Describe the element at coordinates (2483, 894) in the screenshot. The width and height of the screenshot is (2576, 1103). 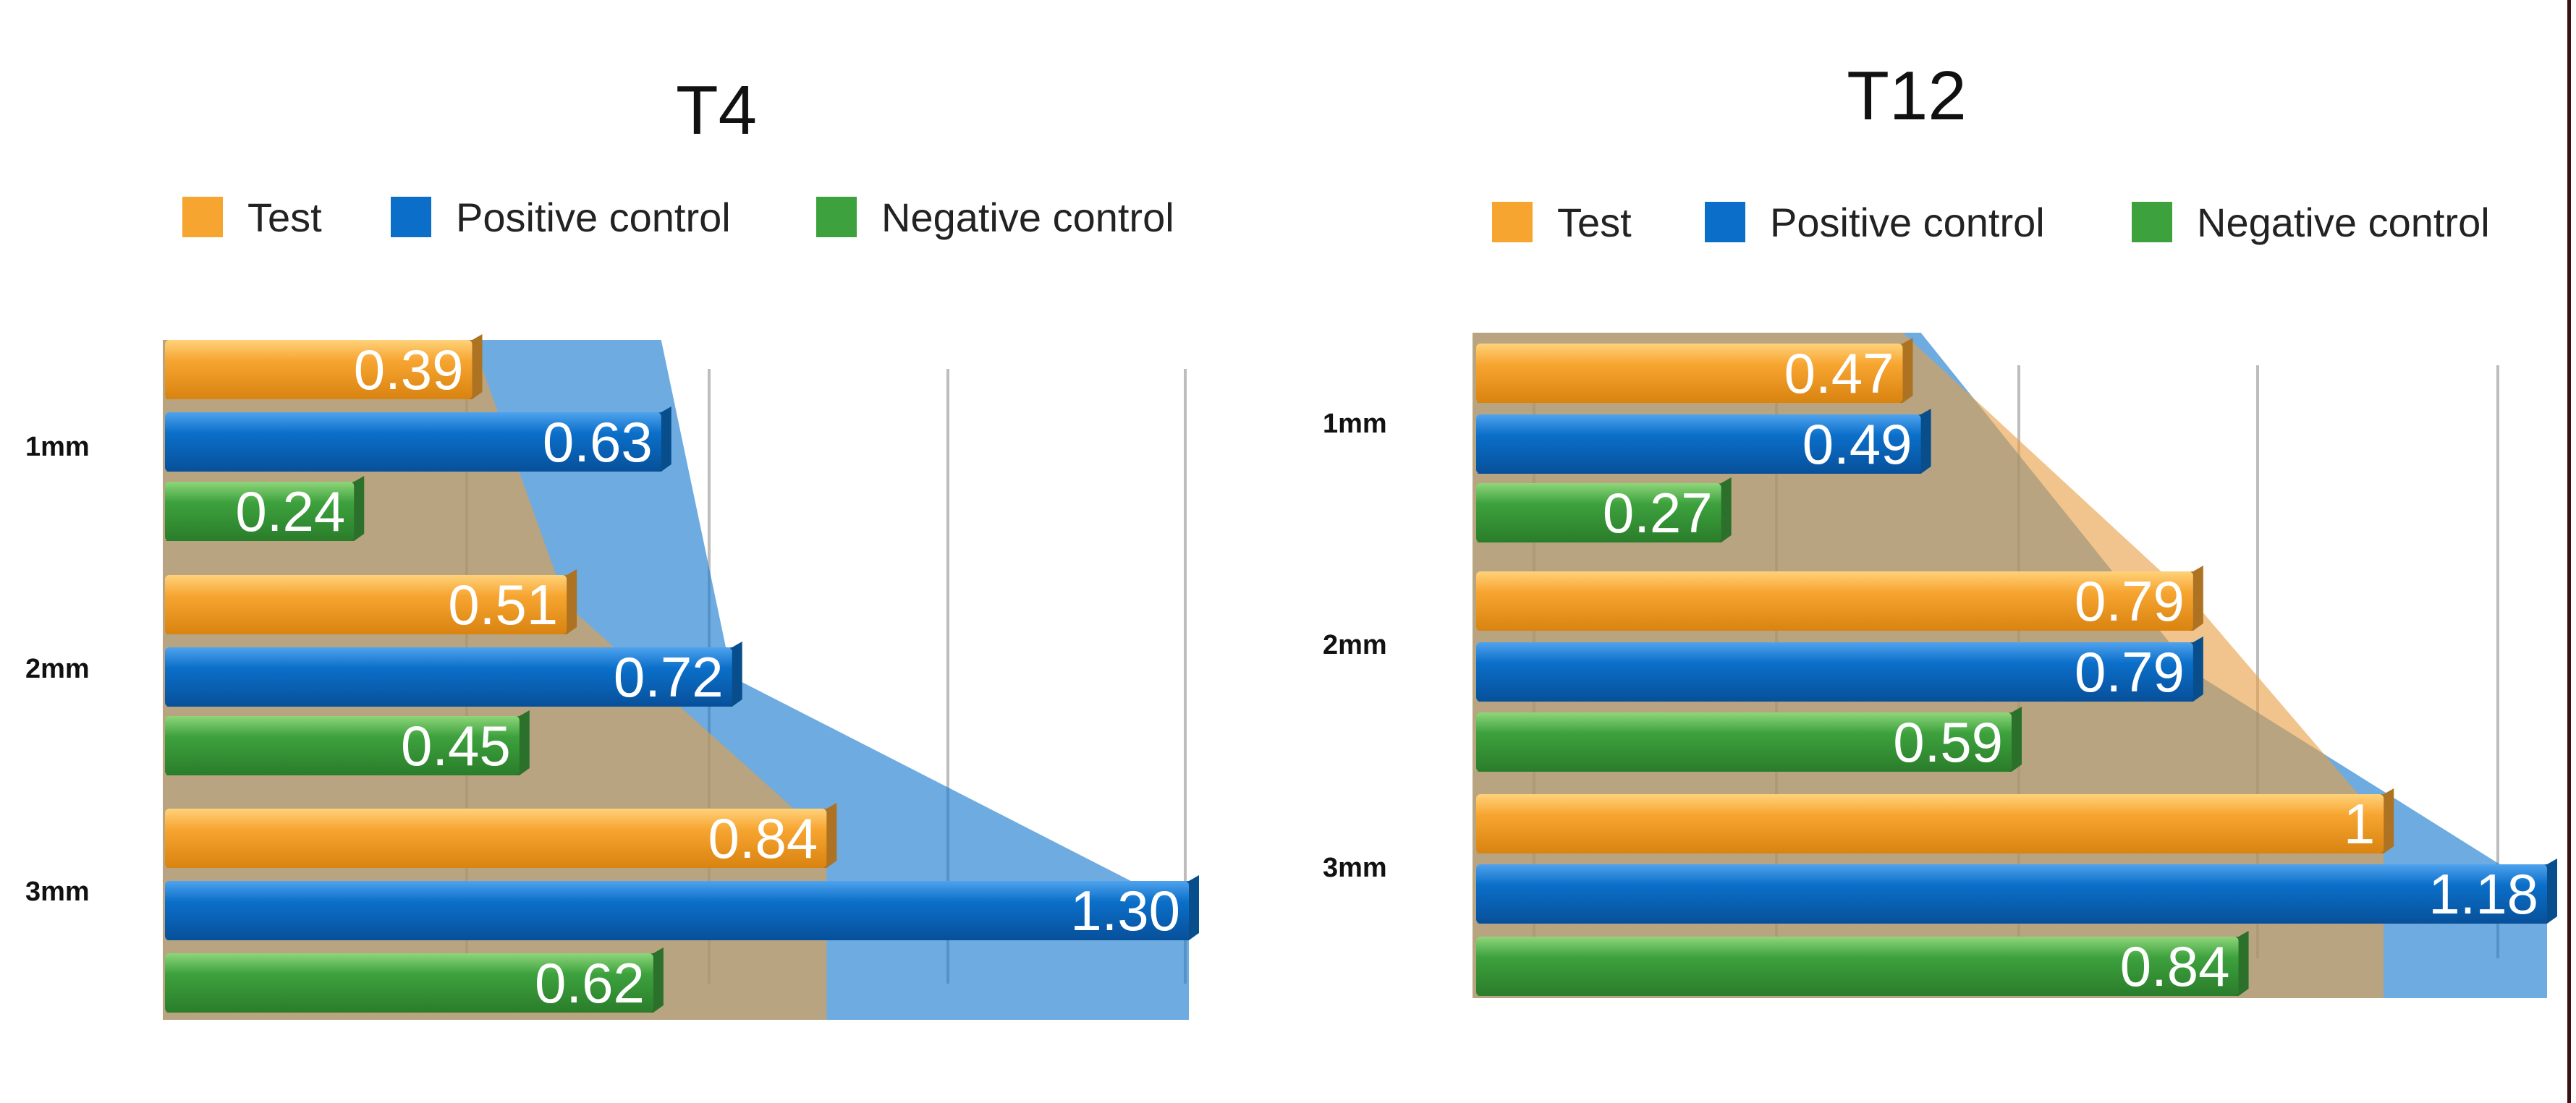
I see `data-label: 1.18` at that location.